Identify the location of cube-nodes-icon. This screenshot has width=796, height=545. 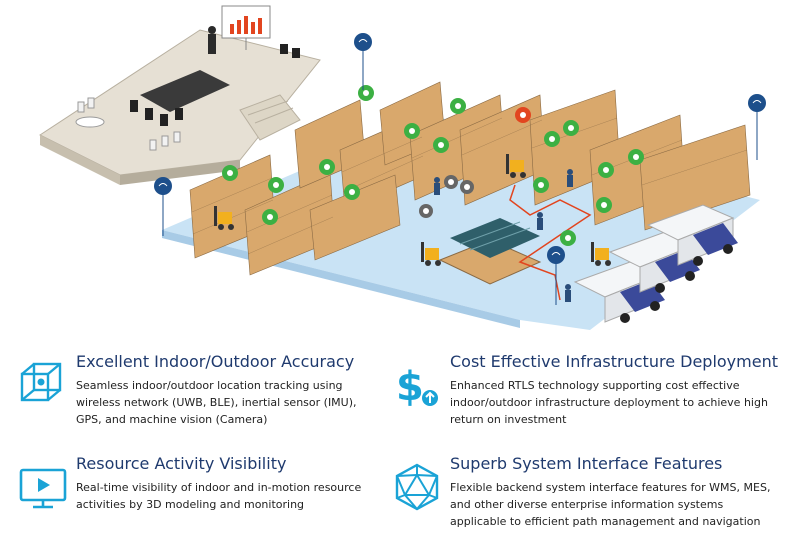
(41, 382).